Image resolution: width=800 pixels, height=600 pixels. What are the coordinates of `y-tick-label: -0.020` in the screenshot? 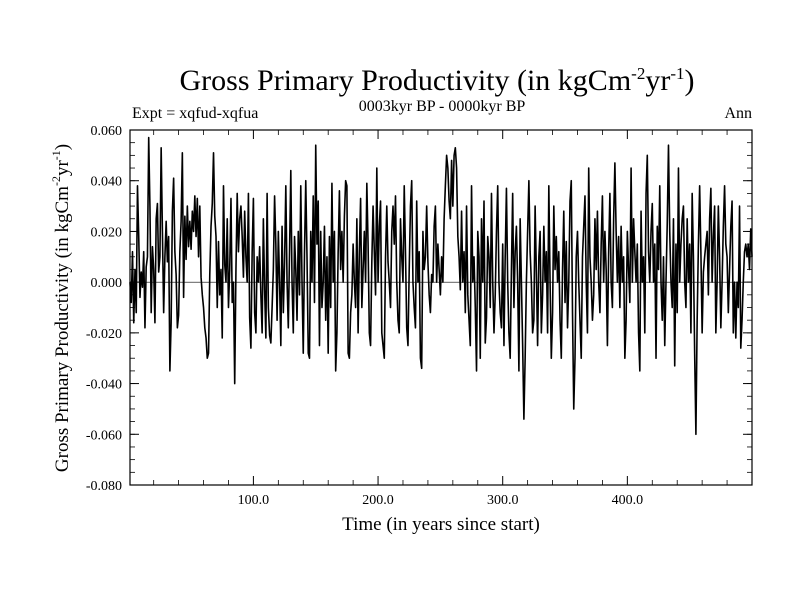 It's located at (104, 334).